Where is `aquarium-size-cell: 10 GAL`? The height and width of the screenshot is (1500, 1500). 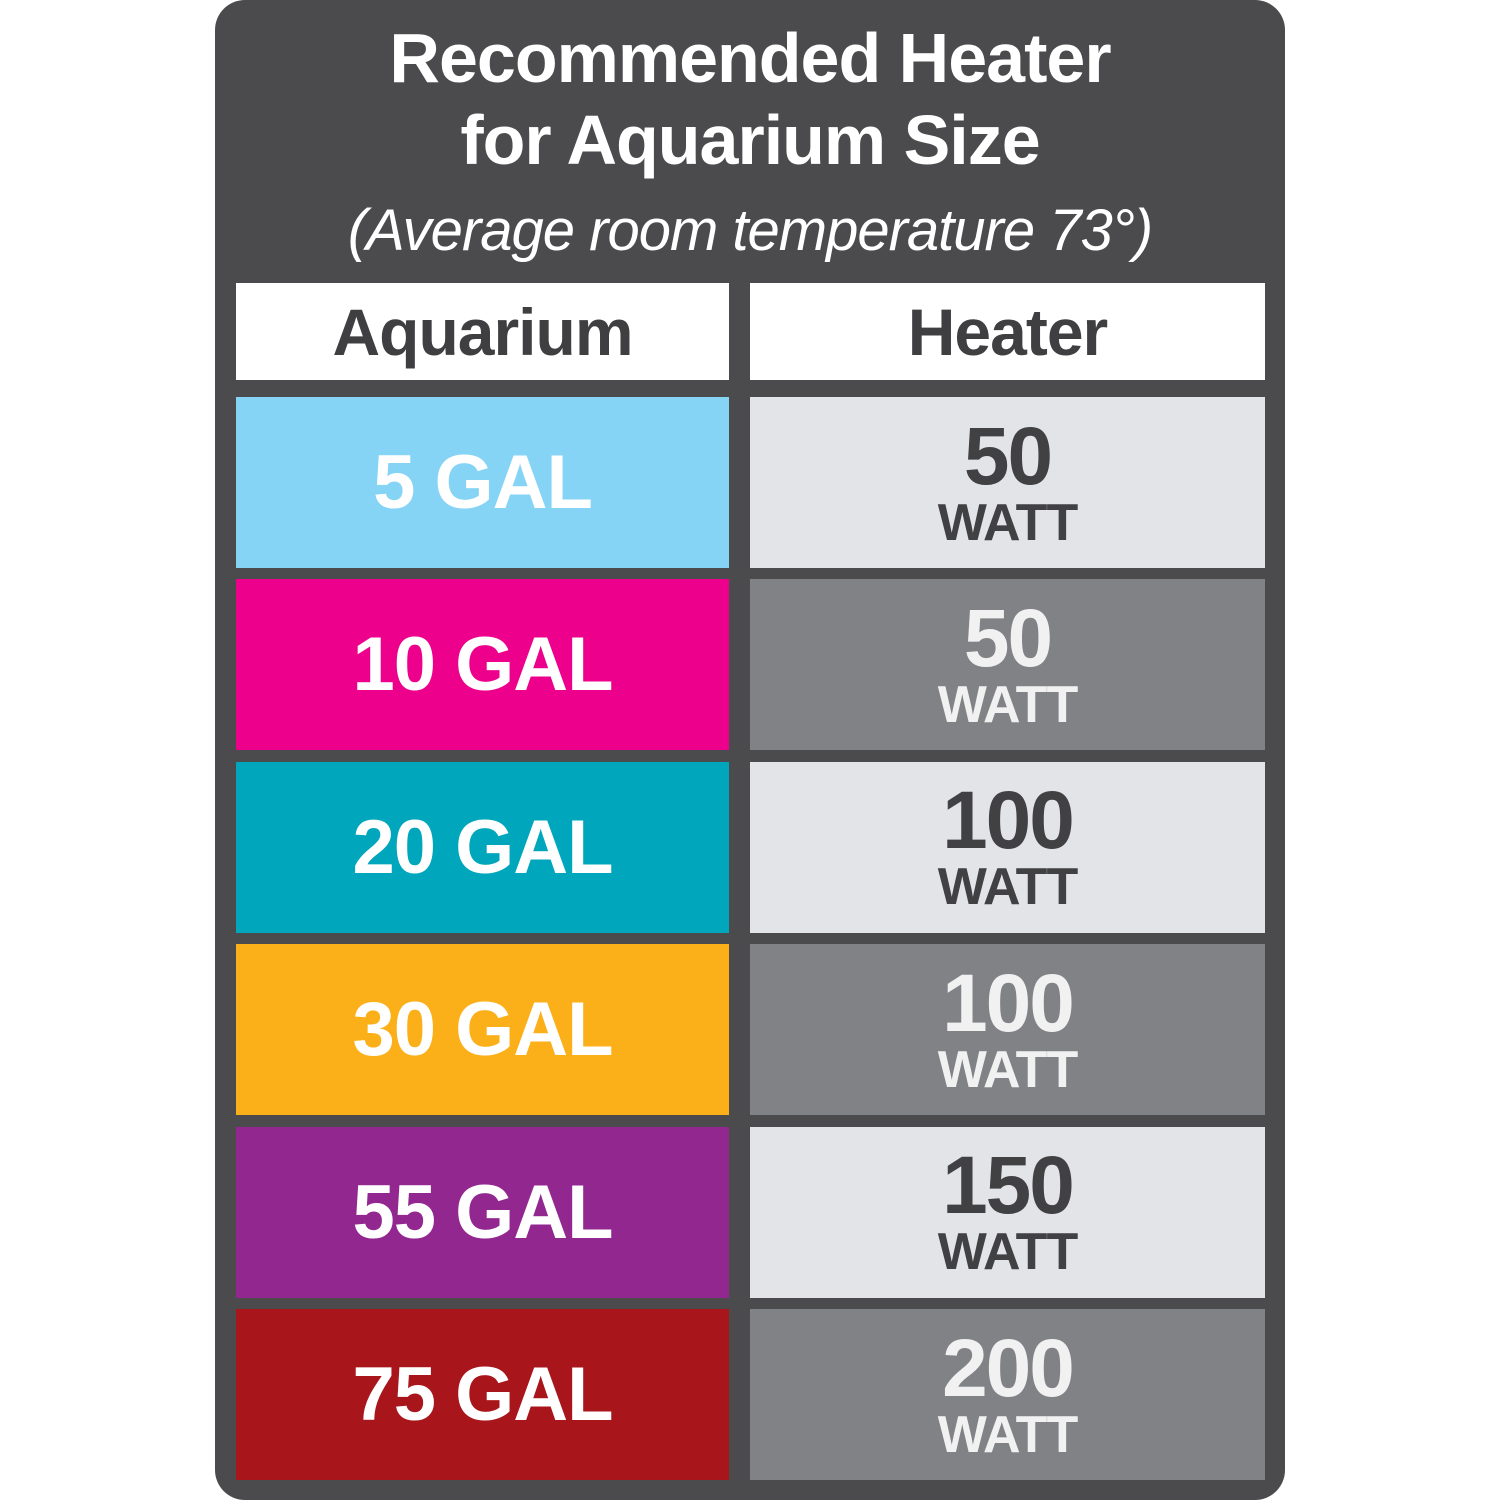
aquarium-size-cell: 10 GAL is located at coordinates (482, 665).